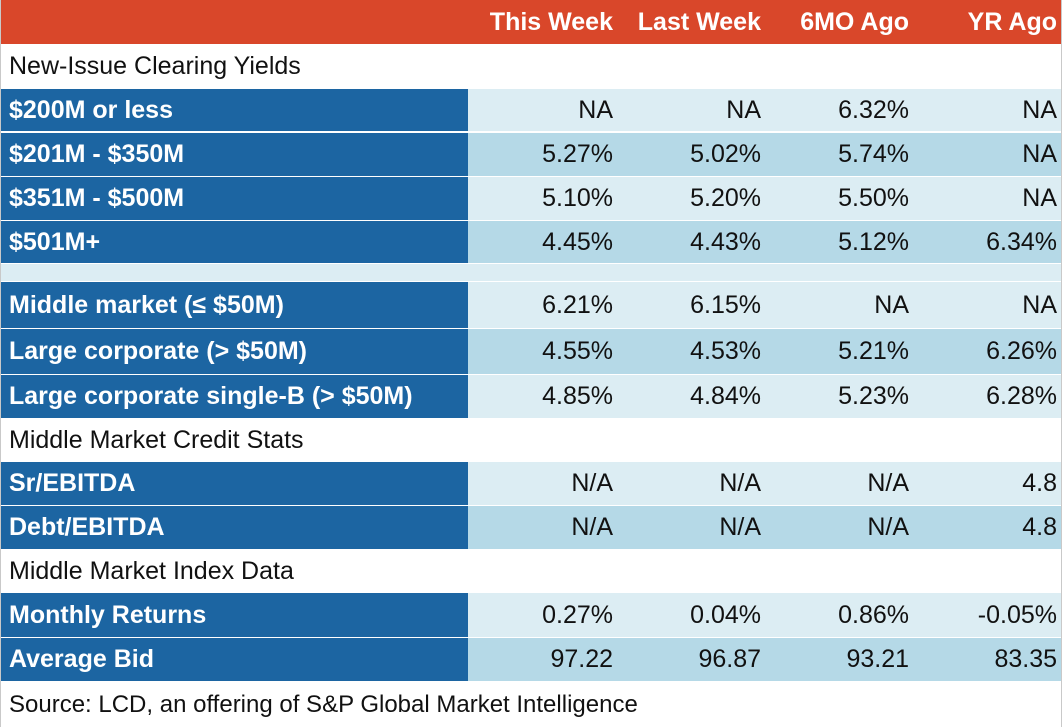  What do you see at coordinates (234, 110) in the screenshot?
I see `row-label: $200M or less` at bounding box center [234, 110].